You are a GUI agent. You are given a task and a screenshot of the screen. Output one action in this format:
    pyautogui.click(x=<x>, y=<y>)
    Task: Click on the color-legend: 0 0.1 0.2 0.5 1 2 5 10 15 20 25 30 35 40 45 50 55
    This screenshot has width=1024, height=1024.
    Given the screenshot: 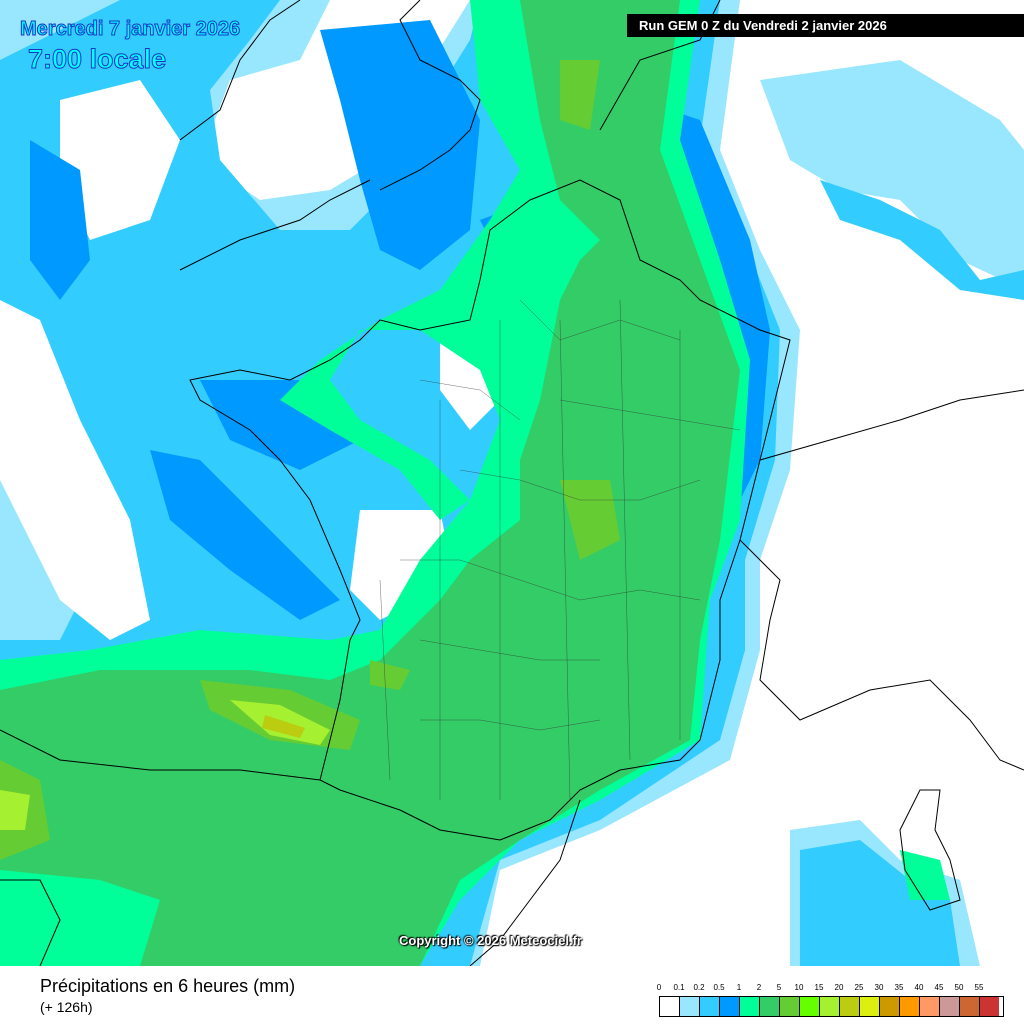 What is the action you would take?
    pyautogui.click(x=830, y=1000)
    